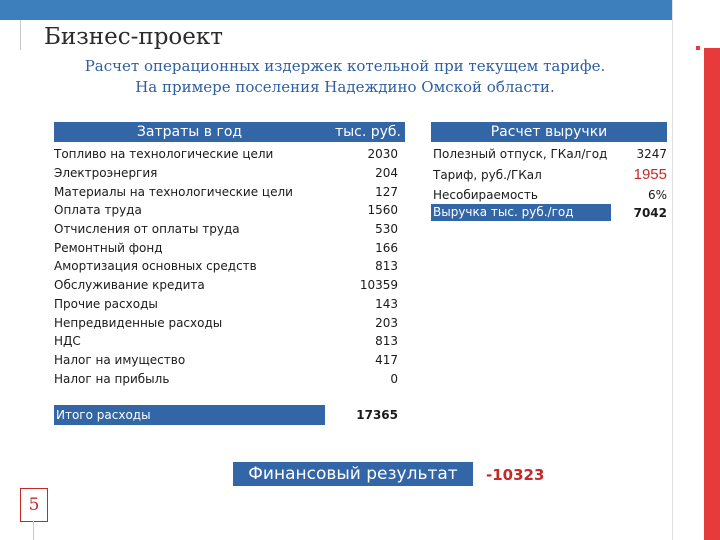 The height and width of the screenshot is (540, 720). I want to click on cost-name: Электроэнергия, so click(106, 173).